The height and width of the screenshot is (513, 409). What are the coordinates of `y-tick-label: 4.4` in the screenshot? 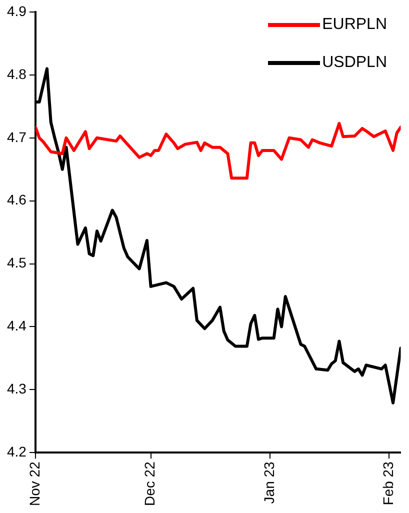 It's located at (16, 326).